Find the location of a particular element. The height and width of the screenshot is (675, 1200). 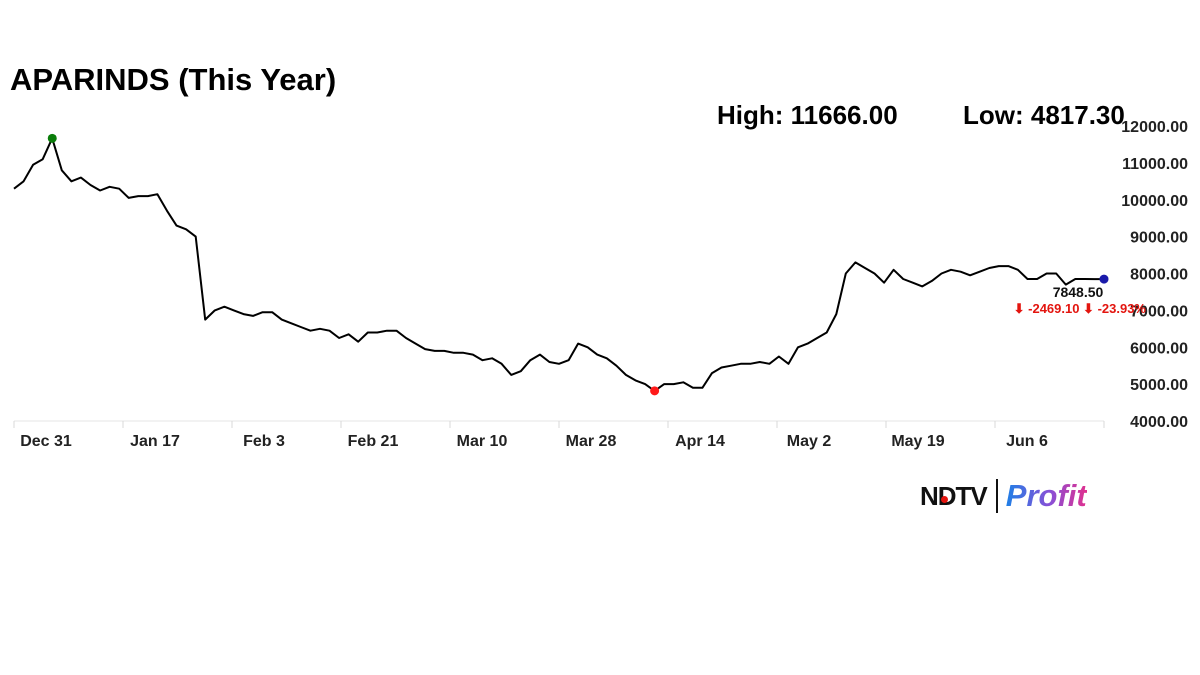

x-tick-label: Dec 31 is located at coordinates (46, 441).